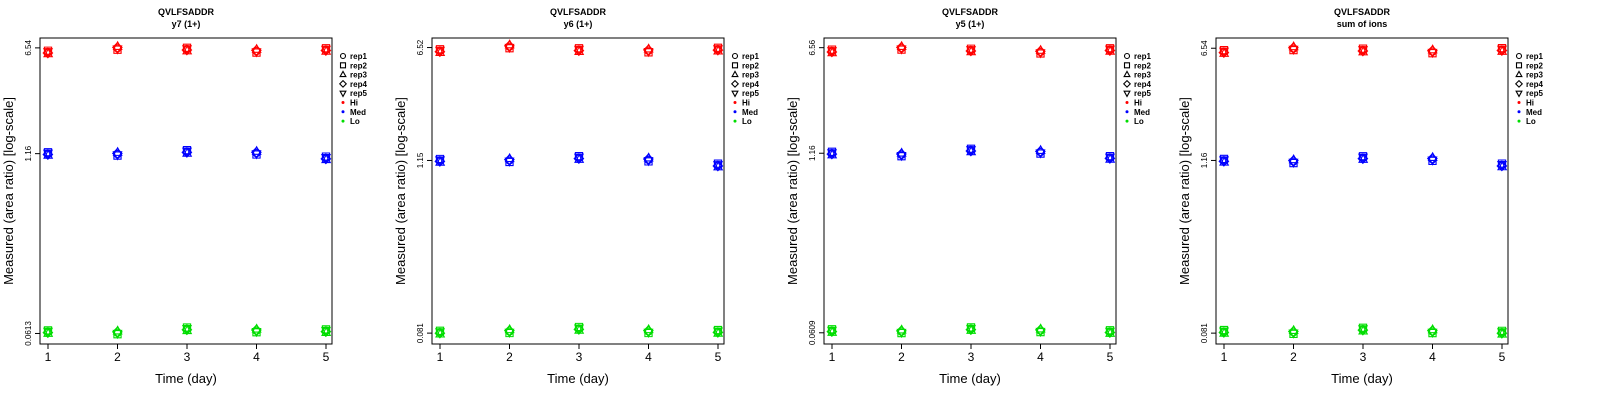 Image resolution: width=1600 pixels, height=400 pixels. I want to click on y-tick-label: 1.15, so click(420, 160).